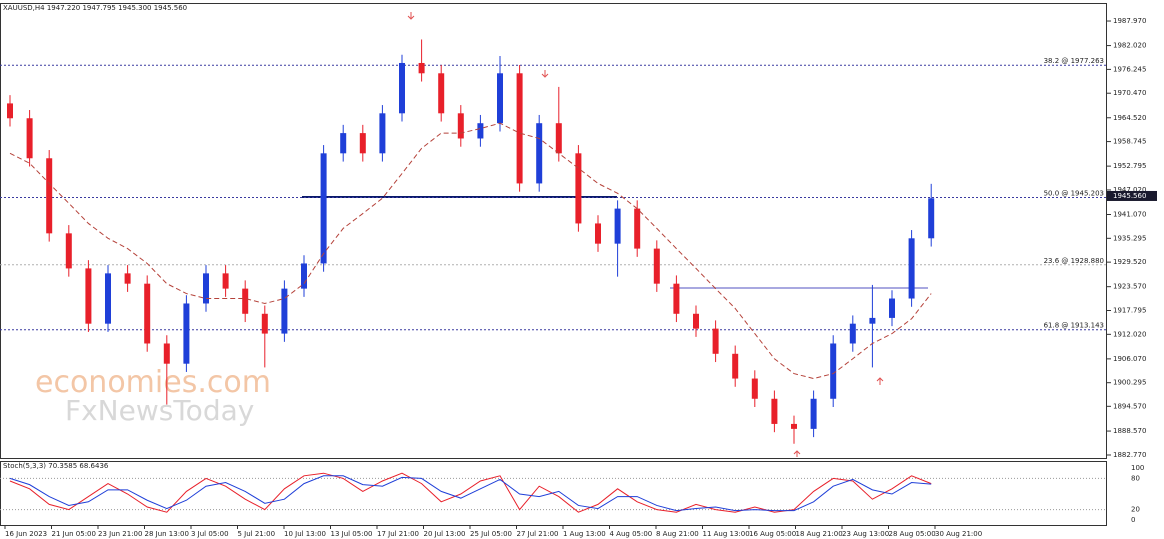 The height and width of the screenshot is (539, 1164). Describe the element at coordinates (1129, 69) in the screenshot. I see `y-tick-label: 1976.245` at that location.